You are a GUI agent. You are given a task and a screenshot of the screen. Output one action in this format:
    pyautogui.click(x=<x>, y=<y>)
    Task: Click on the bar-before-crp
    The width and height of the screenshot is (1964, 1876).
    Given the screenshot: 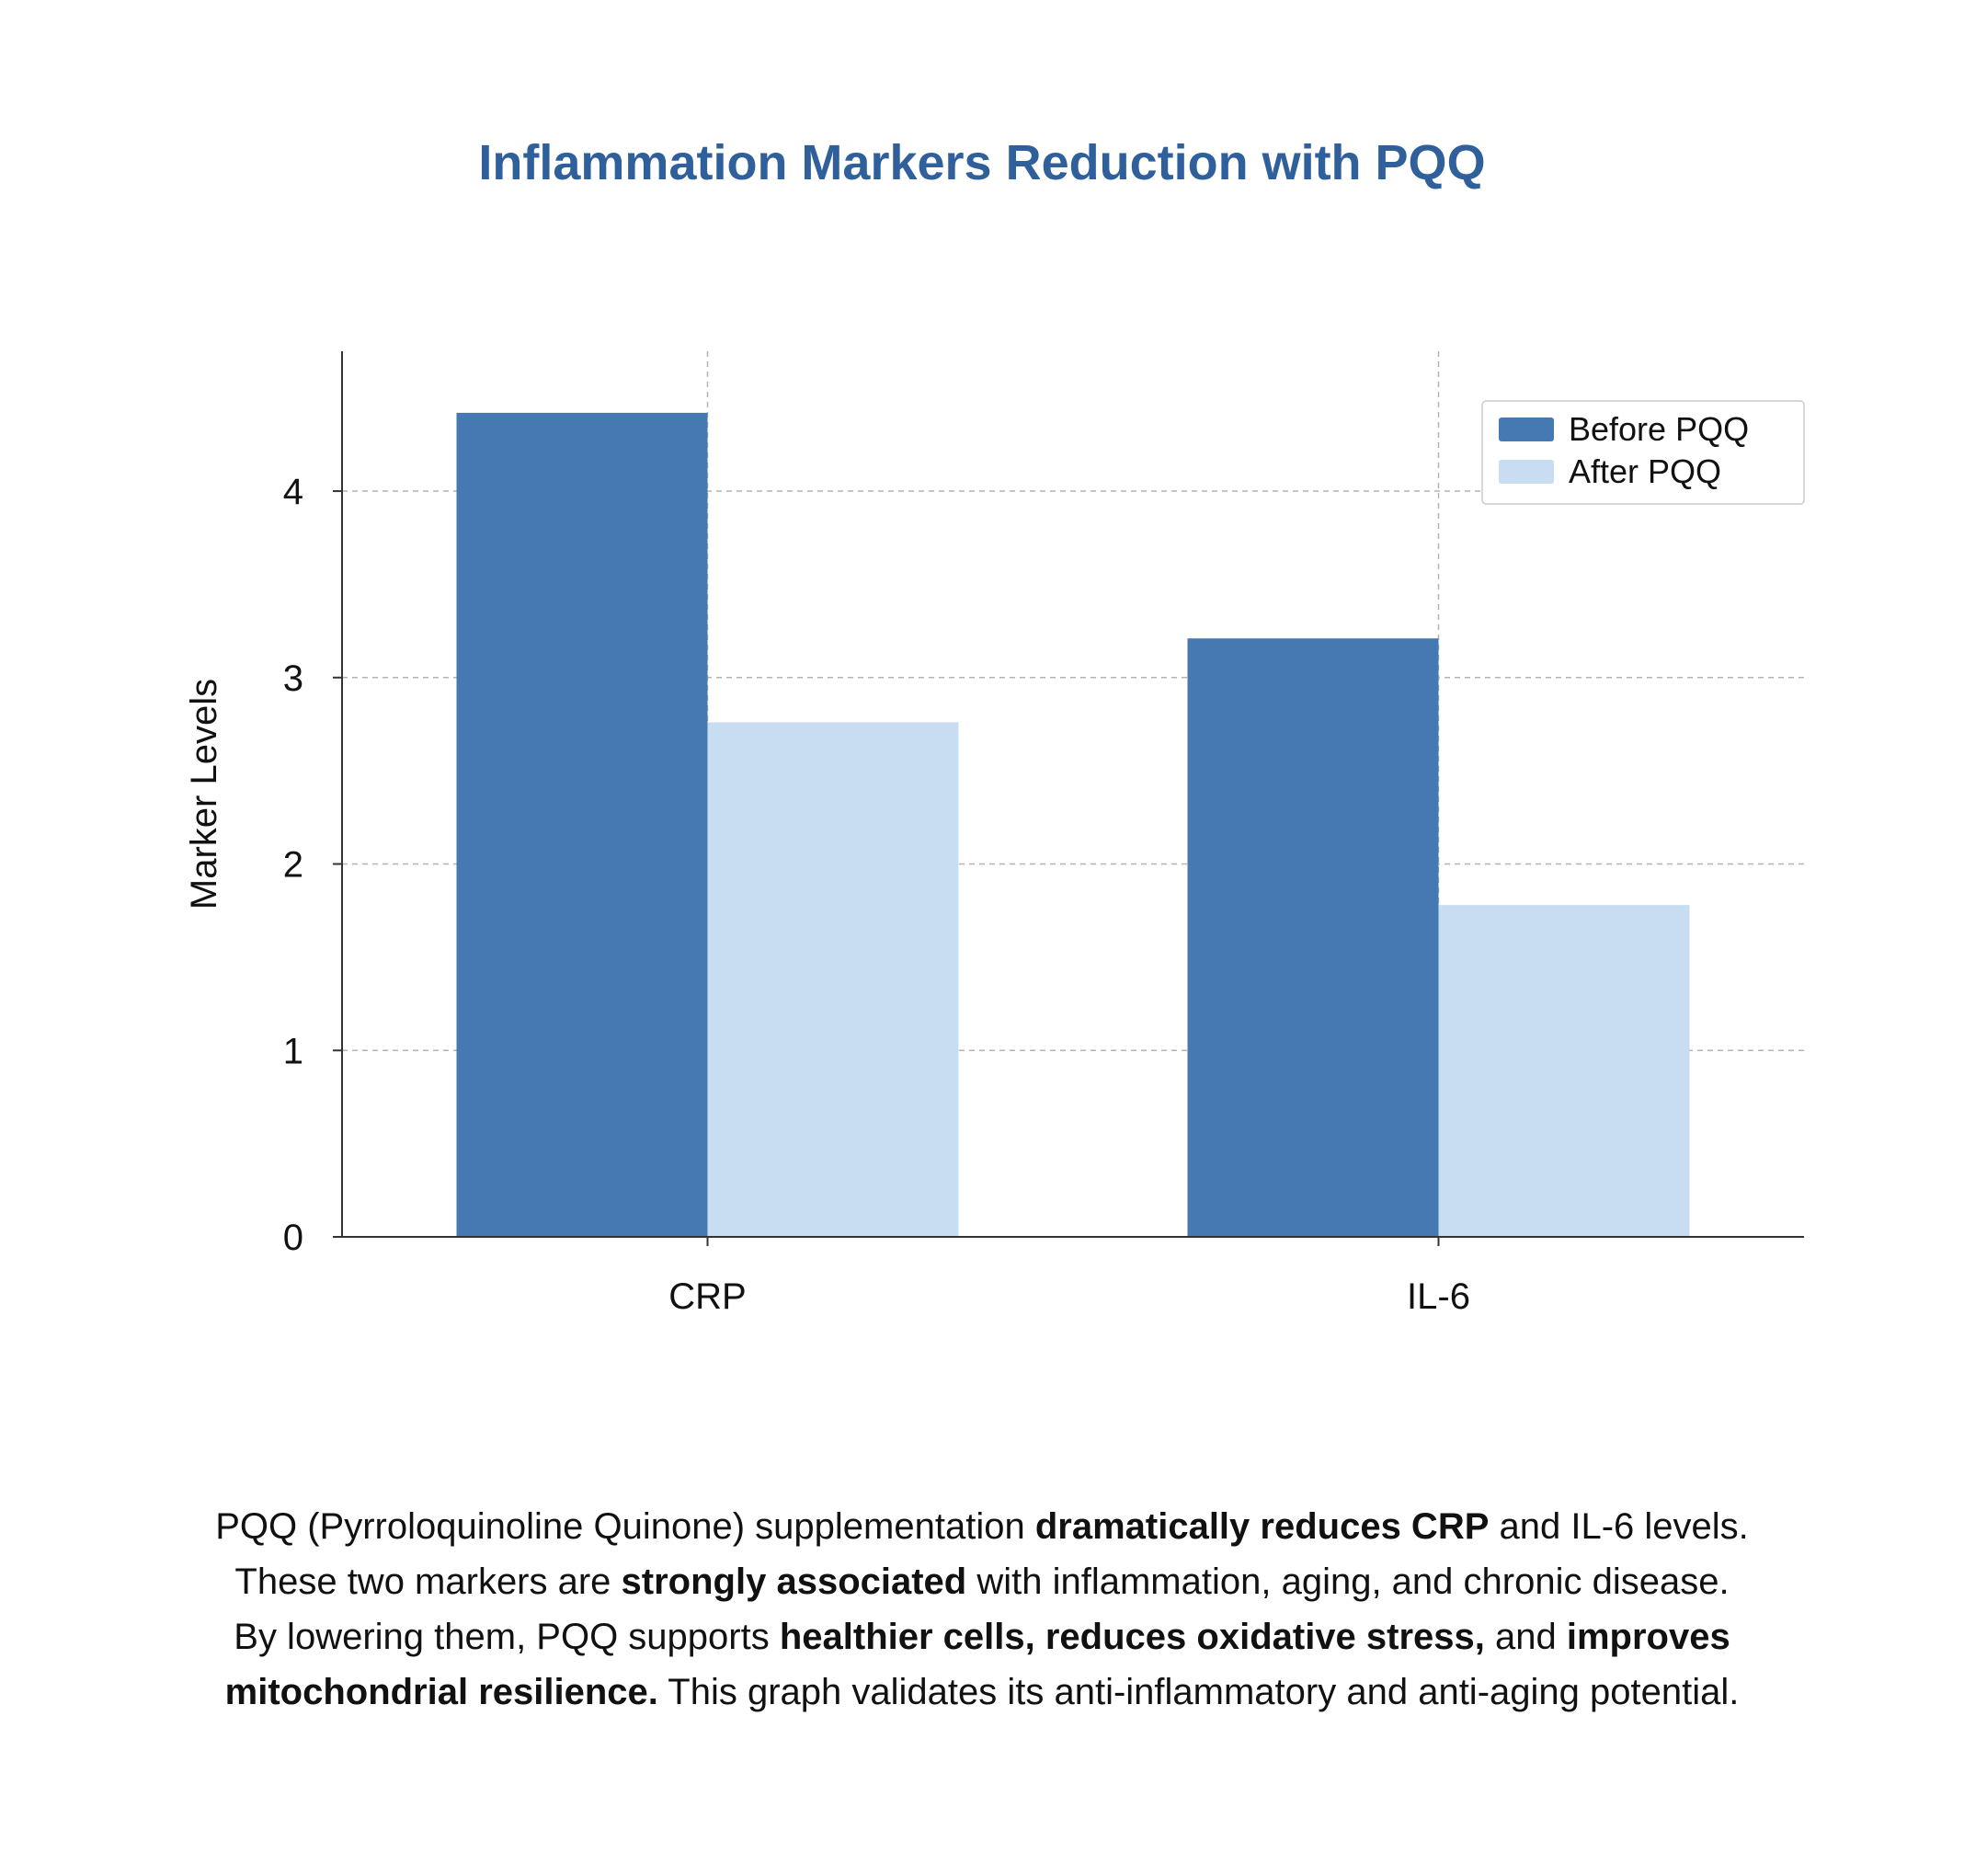 What is the action you would take?
    pyautogui.click(x=582, y=825)
    